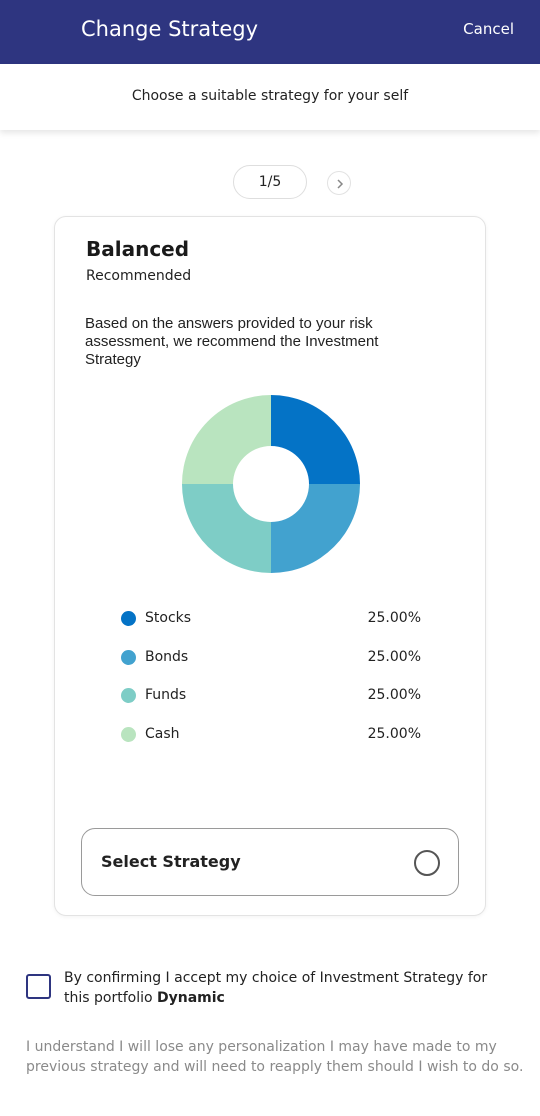 The image size is (540, 1116). What do you see at coordinates (138, 249) in the screenshot?
I see `strategy-name: Balanced` at bounding box center [138, 249].